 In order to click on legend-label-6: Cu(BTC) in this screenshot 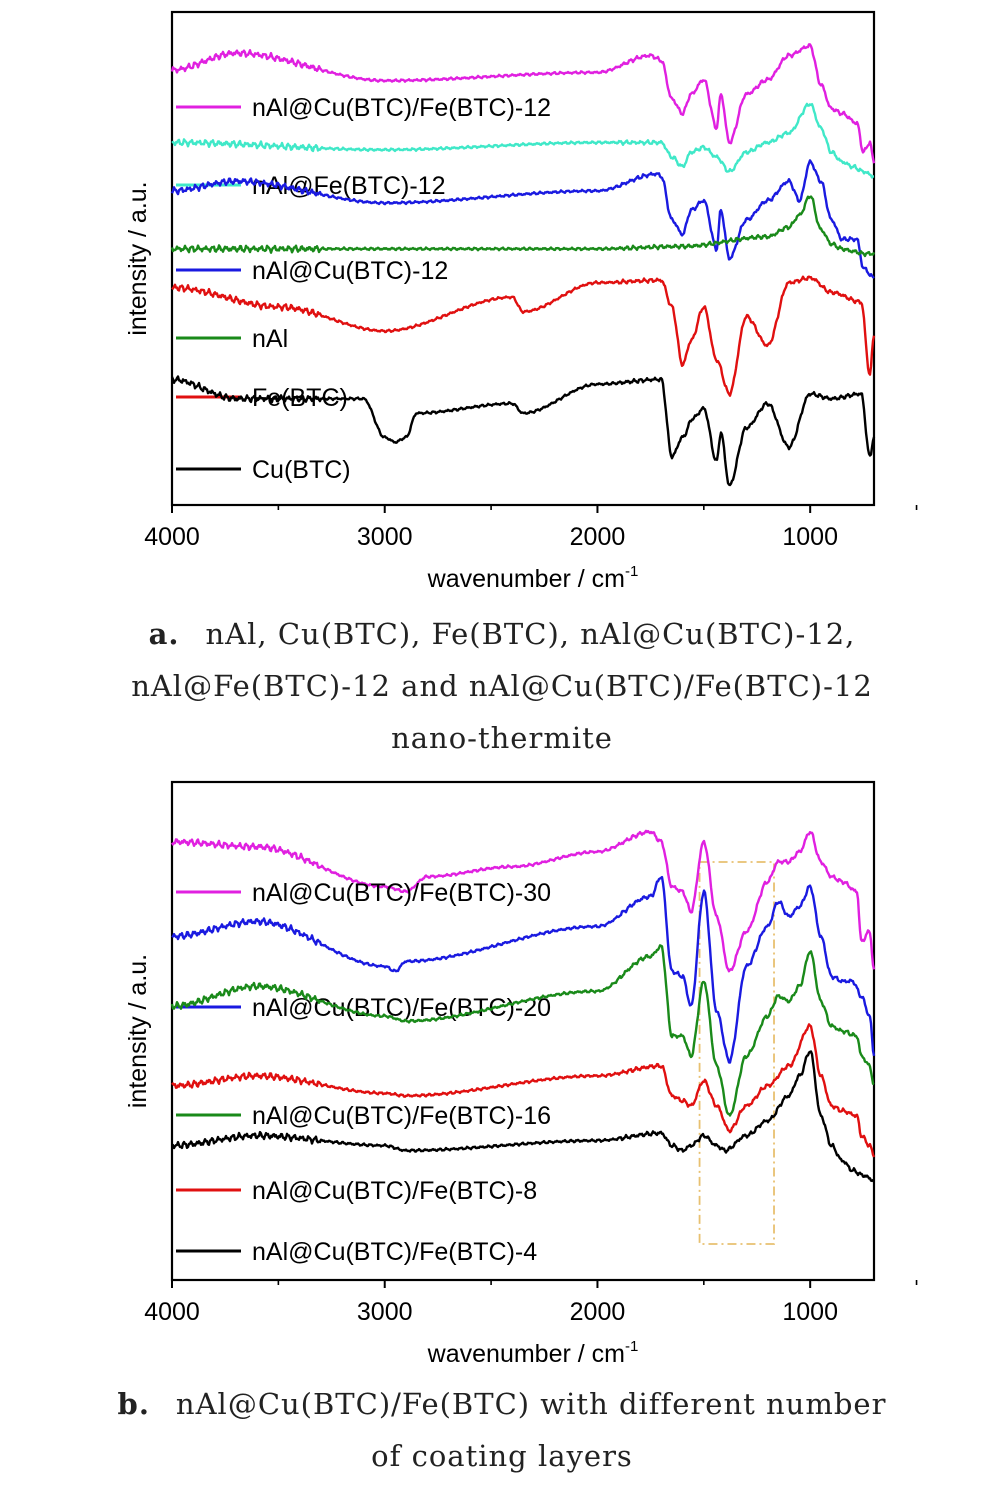, I will do `click(301, 470)`.